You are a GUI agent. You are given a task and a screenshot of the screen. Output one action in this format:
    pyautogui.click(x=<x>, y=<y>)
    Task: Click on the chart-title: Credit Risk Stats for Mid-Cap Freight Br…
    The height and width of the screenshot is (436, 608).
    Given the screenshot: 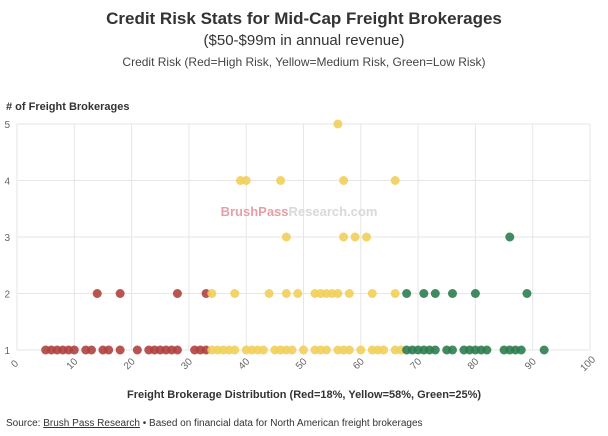 What is the action you would take?
    pyautogui.click(x=304, y=18)
    